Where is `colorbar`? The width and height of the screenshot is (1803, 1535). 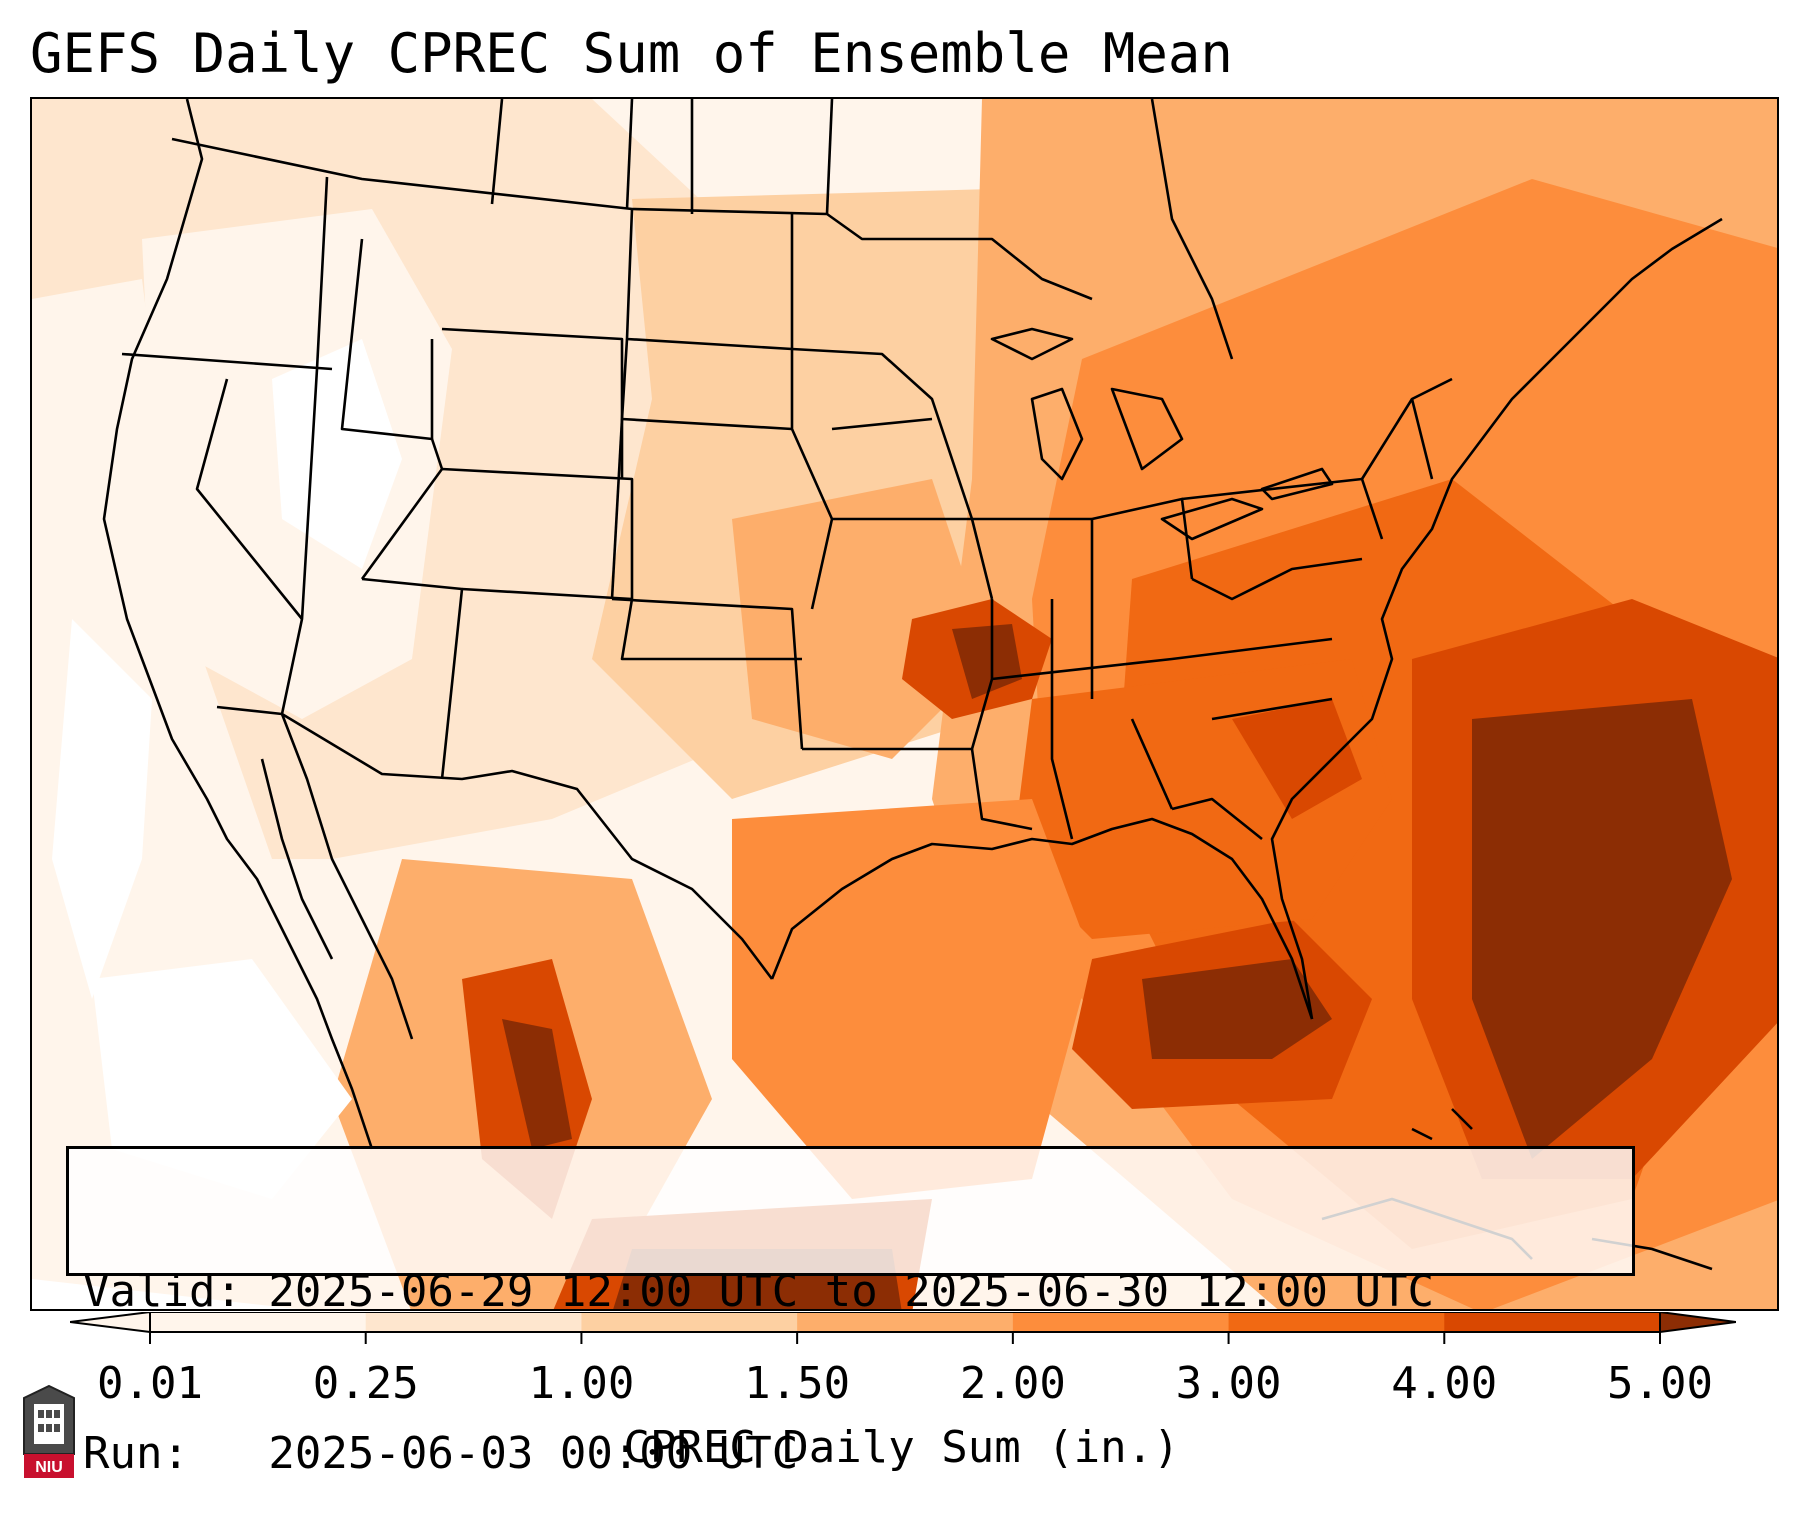 colorbar is located at coordinates (903, 1328).